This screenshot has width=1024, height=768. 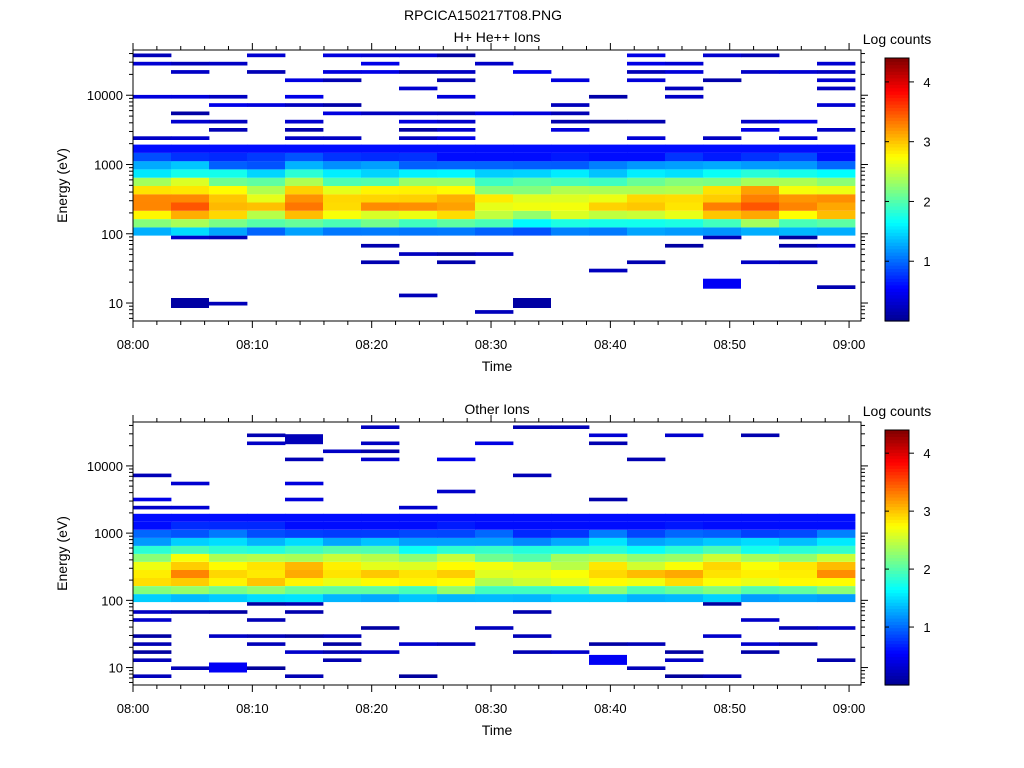 What do you see at coordinates (849, 344) in the screenshot?
I see `x-tick-label: 09:00` at bounding box center [849, 344].